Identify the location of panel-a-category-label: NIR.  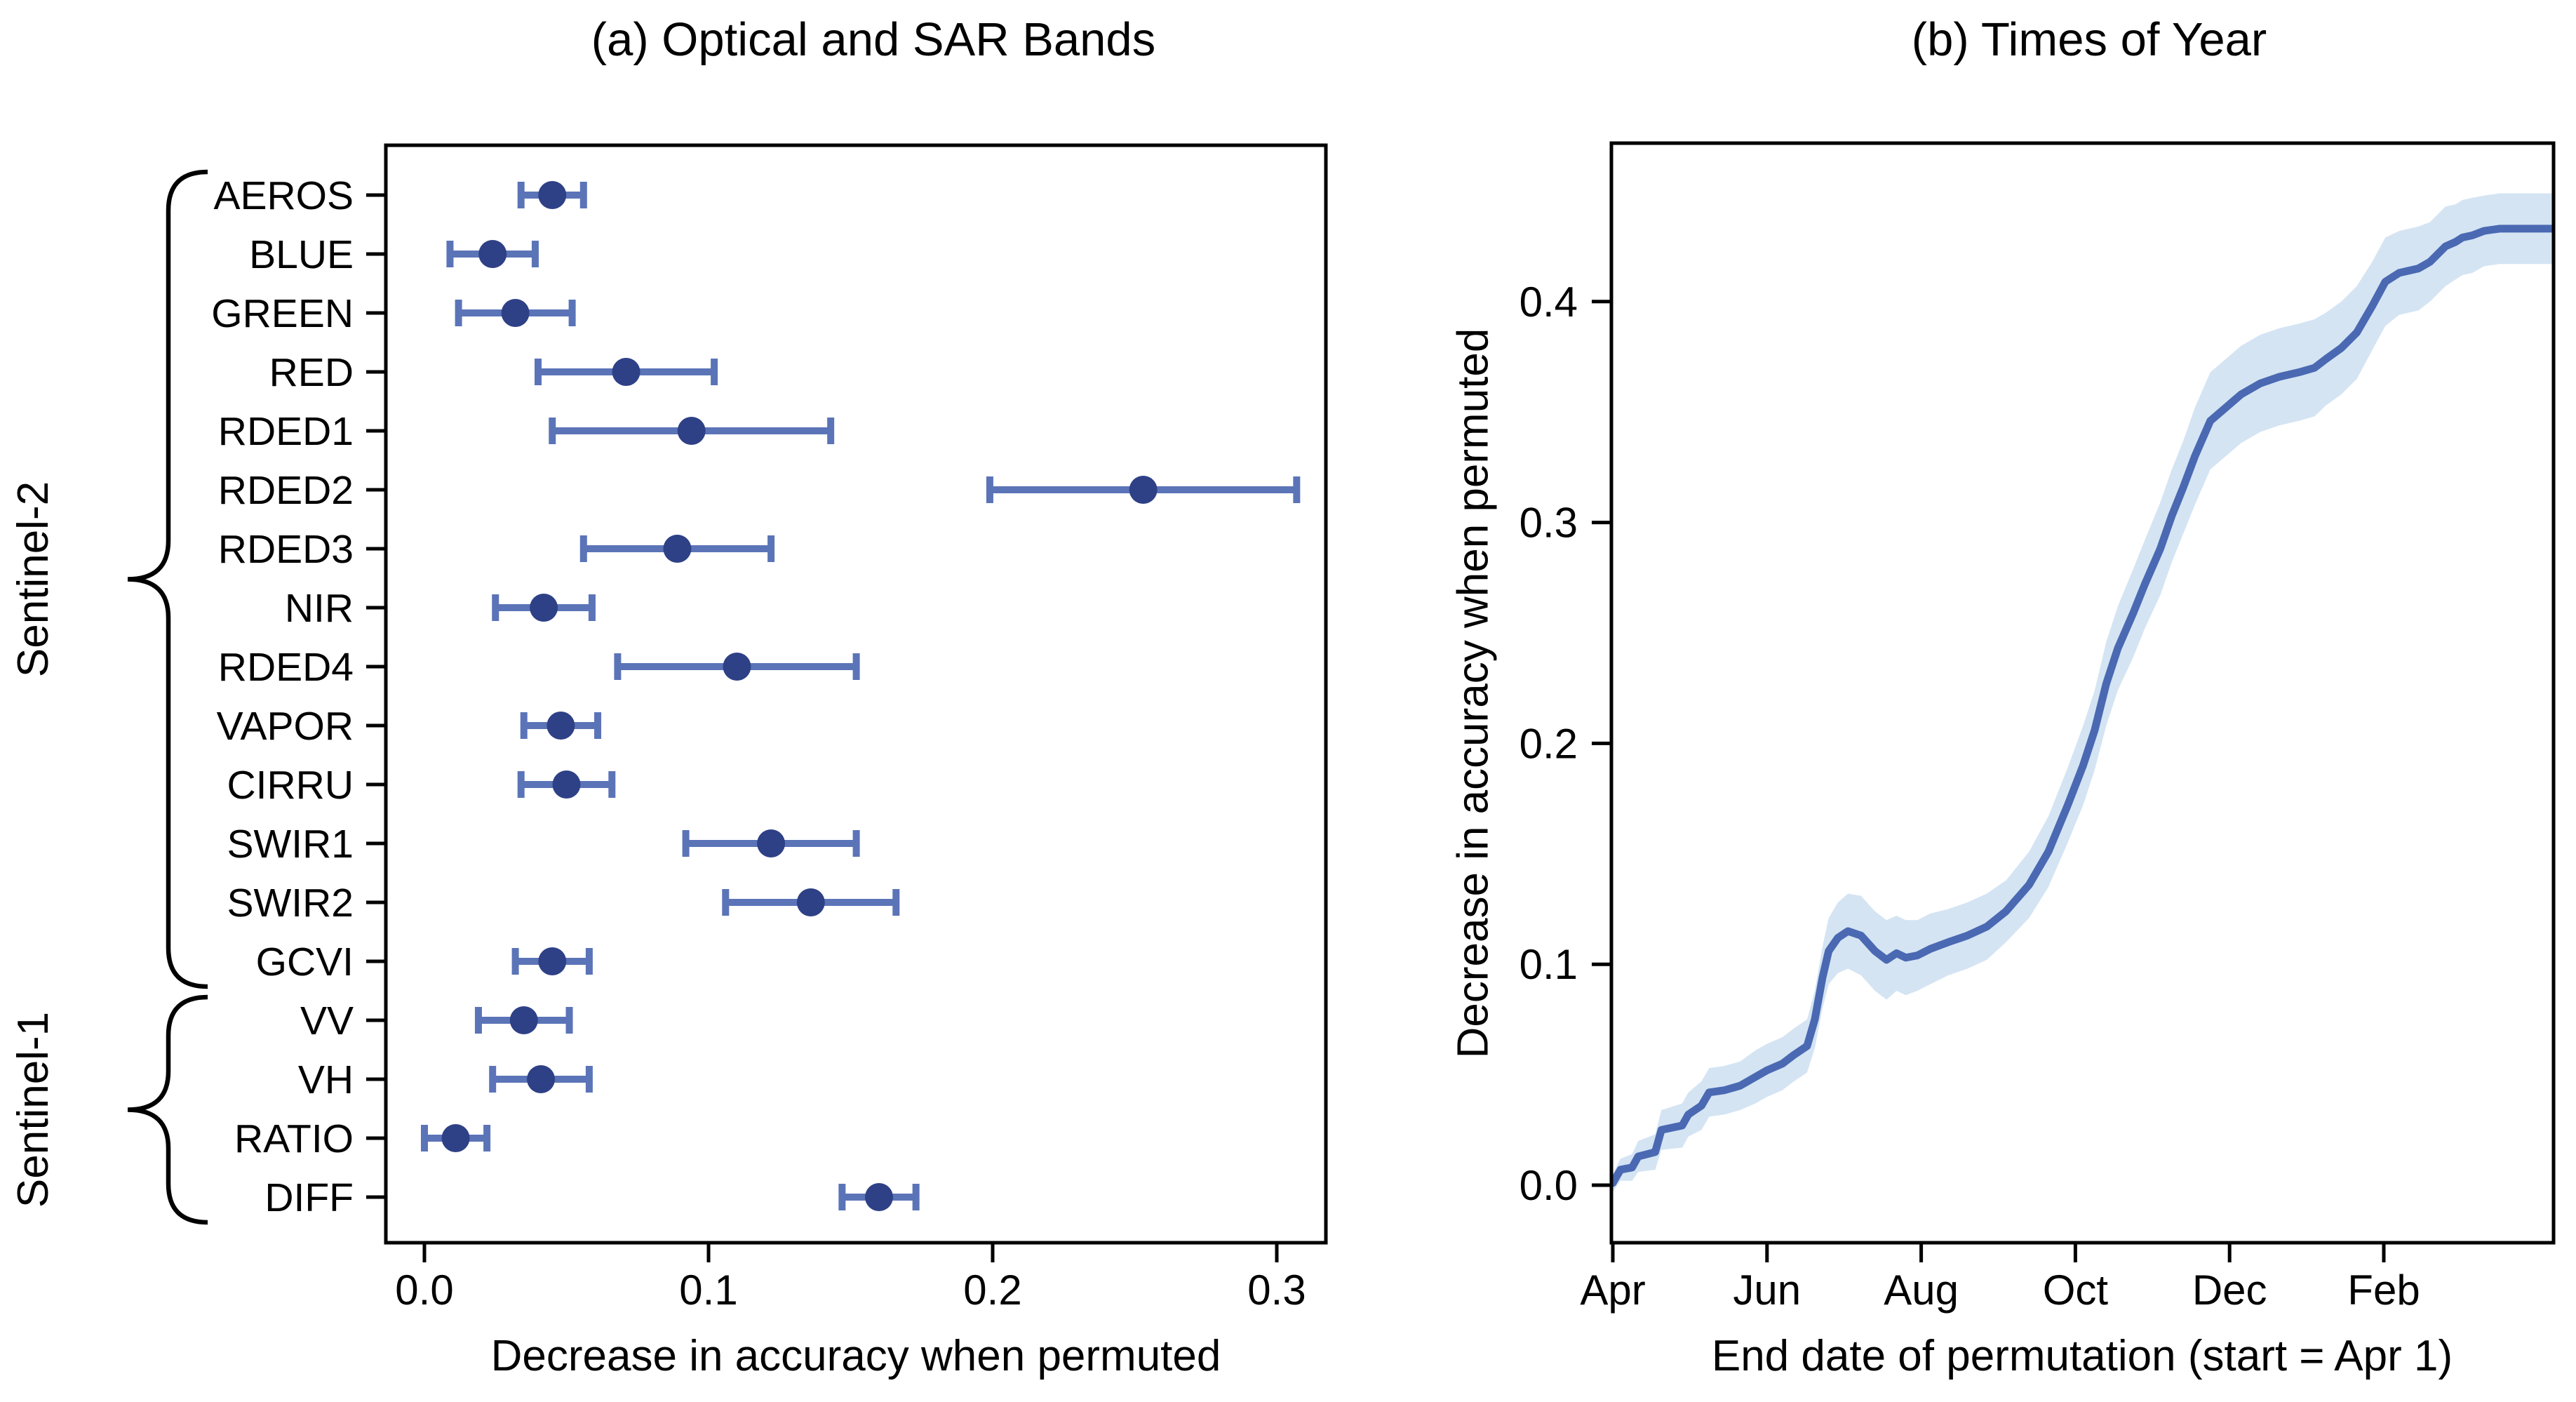
(319, 608).